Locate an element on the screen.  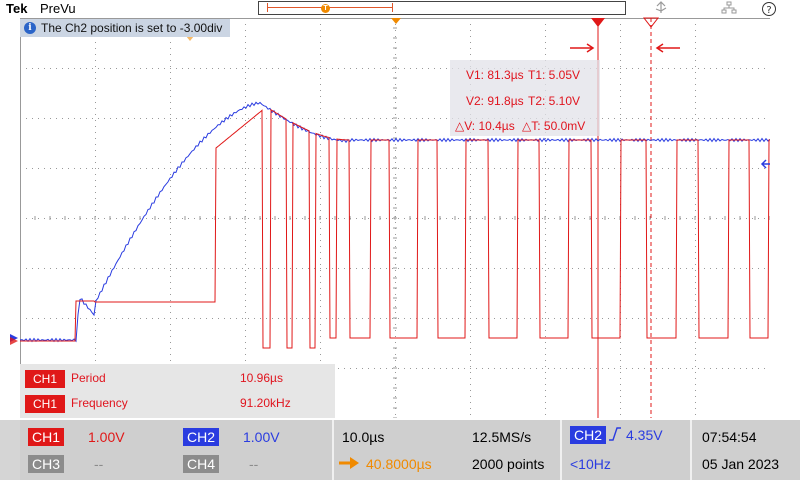
info-message: The Ch2 position is set to -3.00div is located at coordinates (132, 28).